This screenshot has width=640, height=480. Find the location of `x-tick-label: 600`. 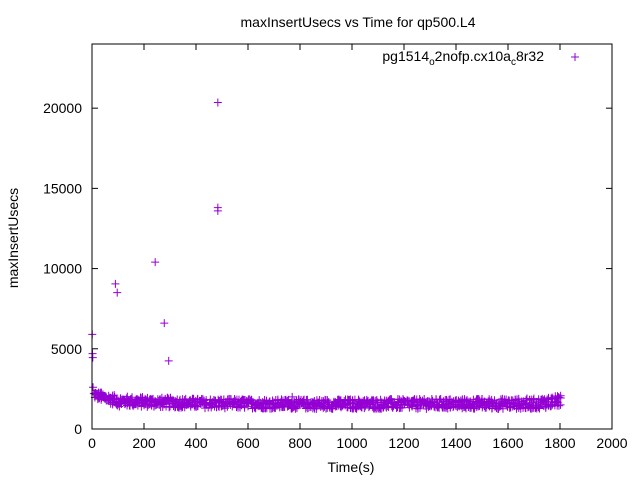

x-tick-label: 600 is located at coordinates (248, 443).